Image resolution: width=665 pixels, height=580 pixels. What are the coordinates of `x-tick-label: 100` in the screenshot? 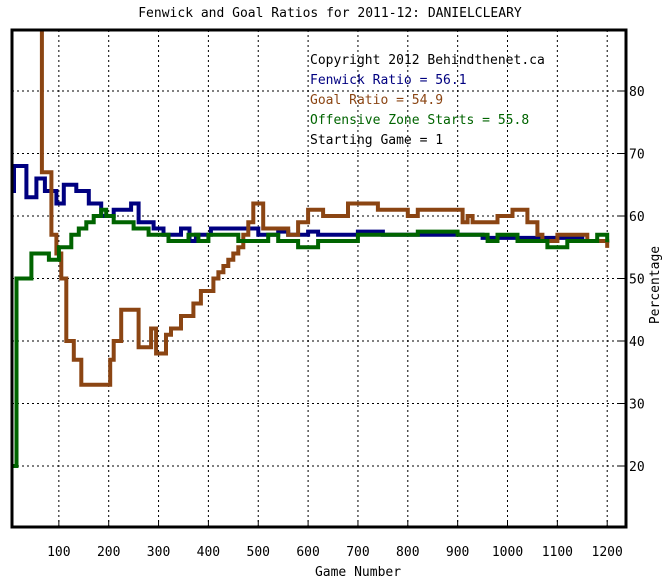 It's located at (58, 552).